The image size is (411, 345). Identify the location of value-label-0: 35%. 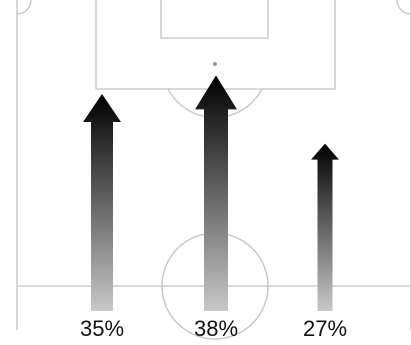
(102, 328).